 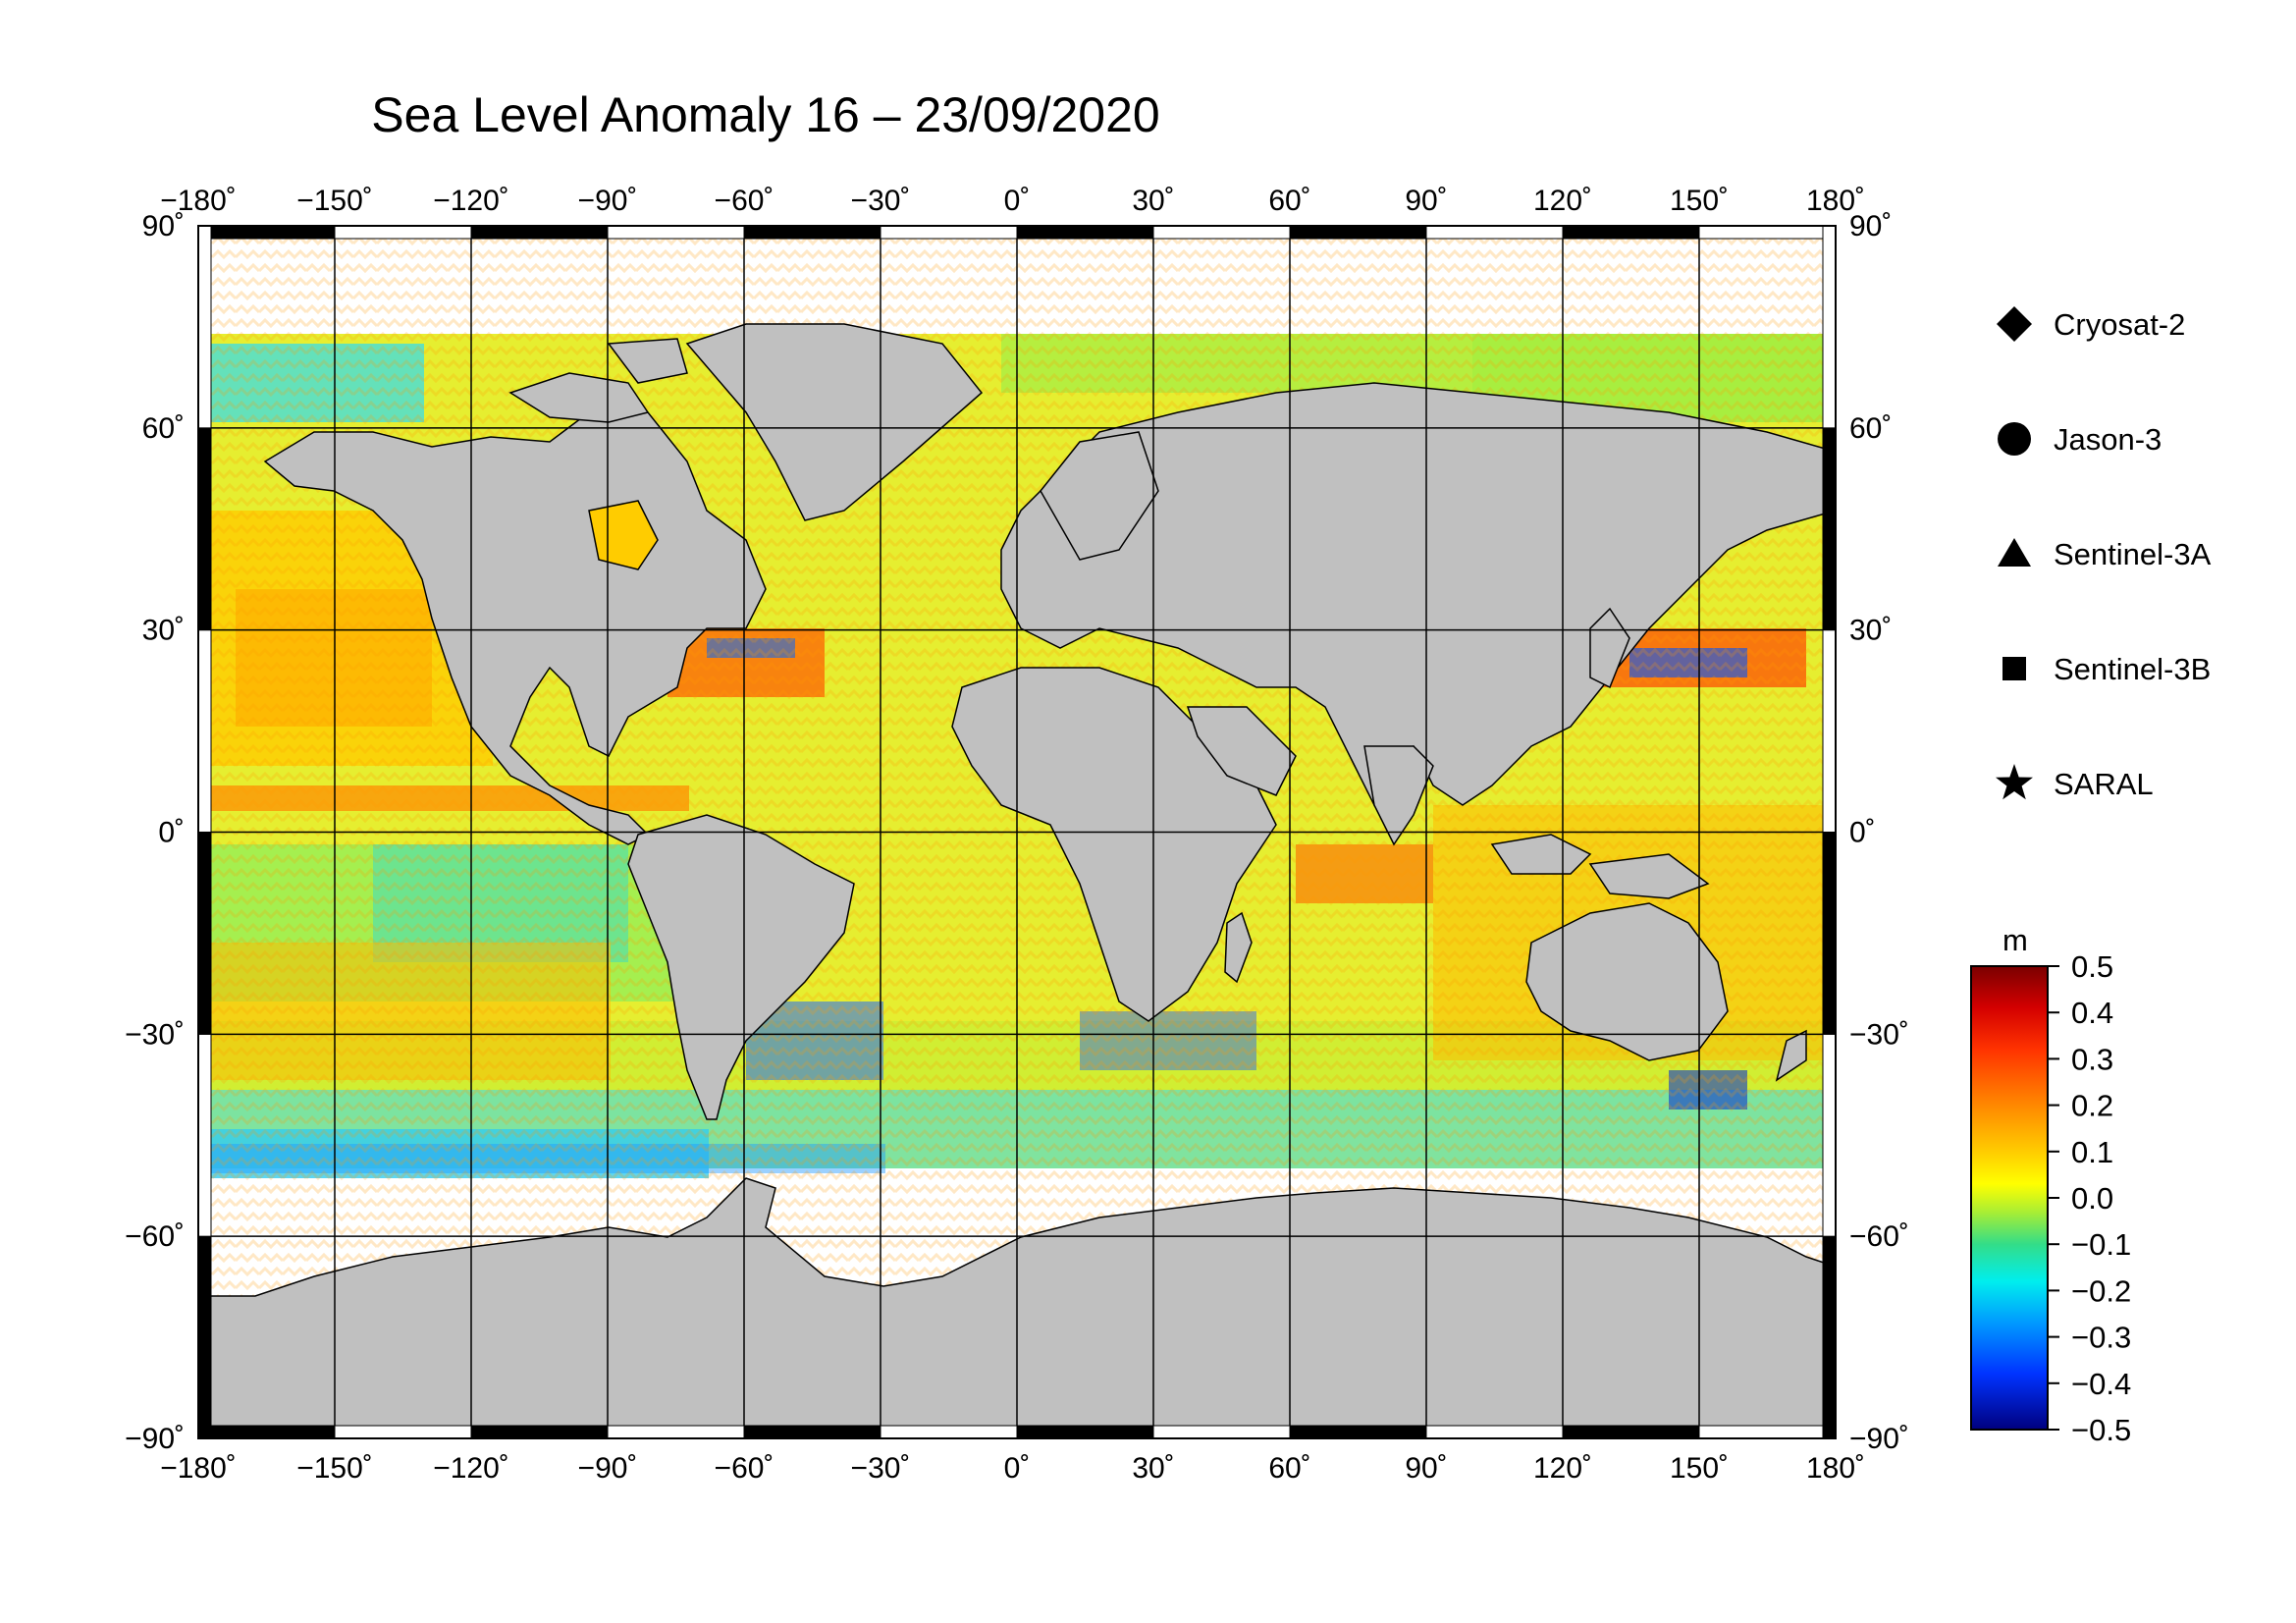 I want to click on australia, so click(x=1627, y=981).